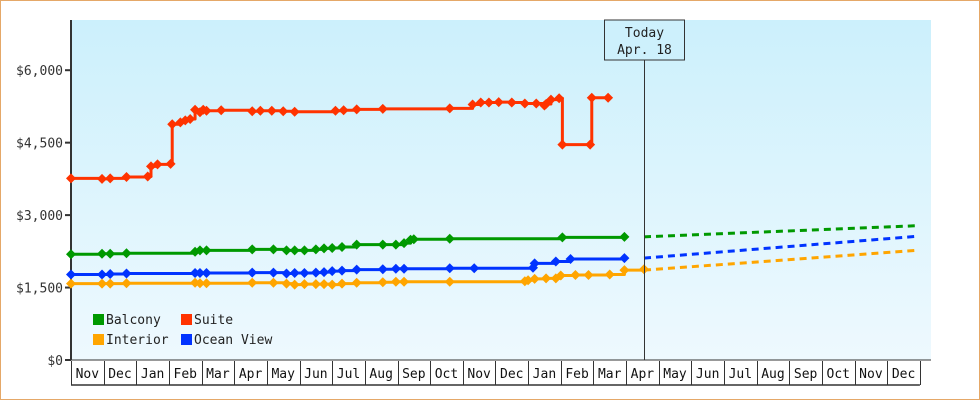 The width and height of the screenshot is (980, 400). What do you see at coordinates (127, 320) in the screenshot?
I see `legend-item-balcony: Balcony` at bounding box center [127, 320].